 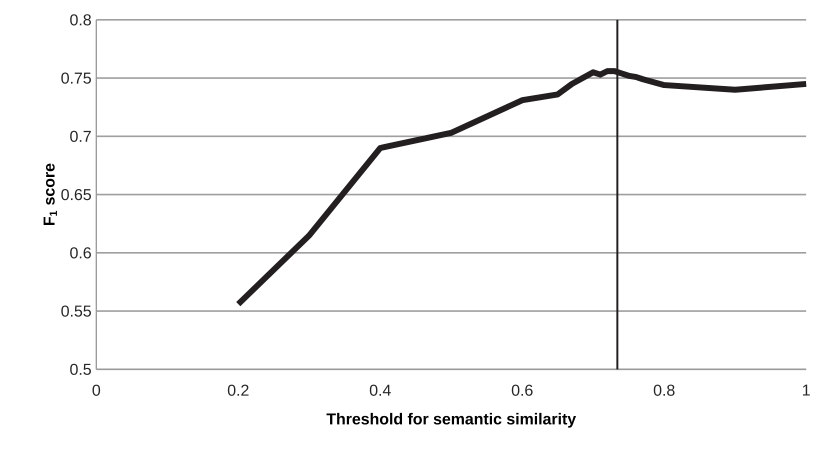 What do you see at coordinates (238, 390) in the screenshot?
I see `x-tick-label: 0.2` at bounding box center [238, 390].